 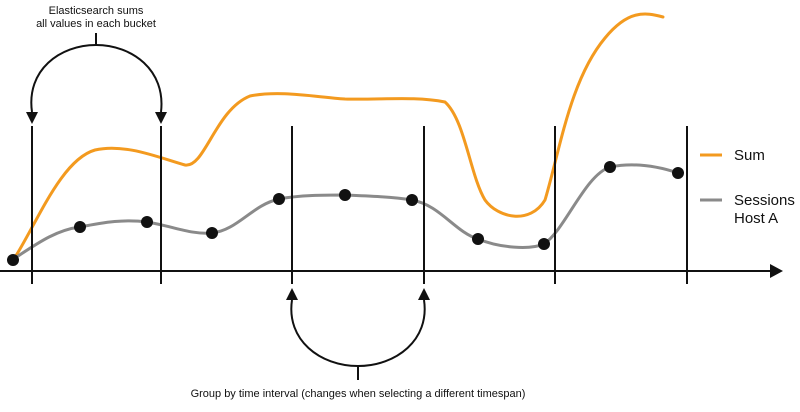 What do you see at coordinates (747, 187) in the screenshot?
I see `legend: Sum Sessions Host A` at bounding box center [747, 187].